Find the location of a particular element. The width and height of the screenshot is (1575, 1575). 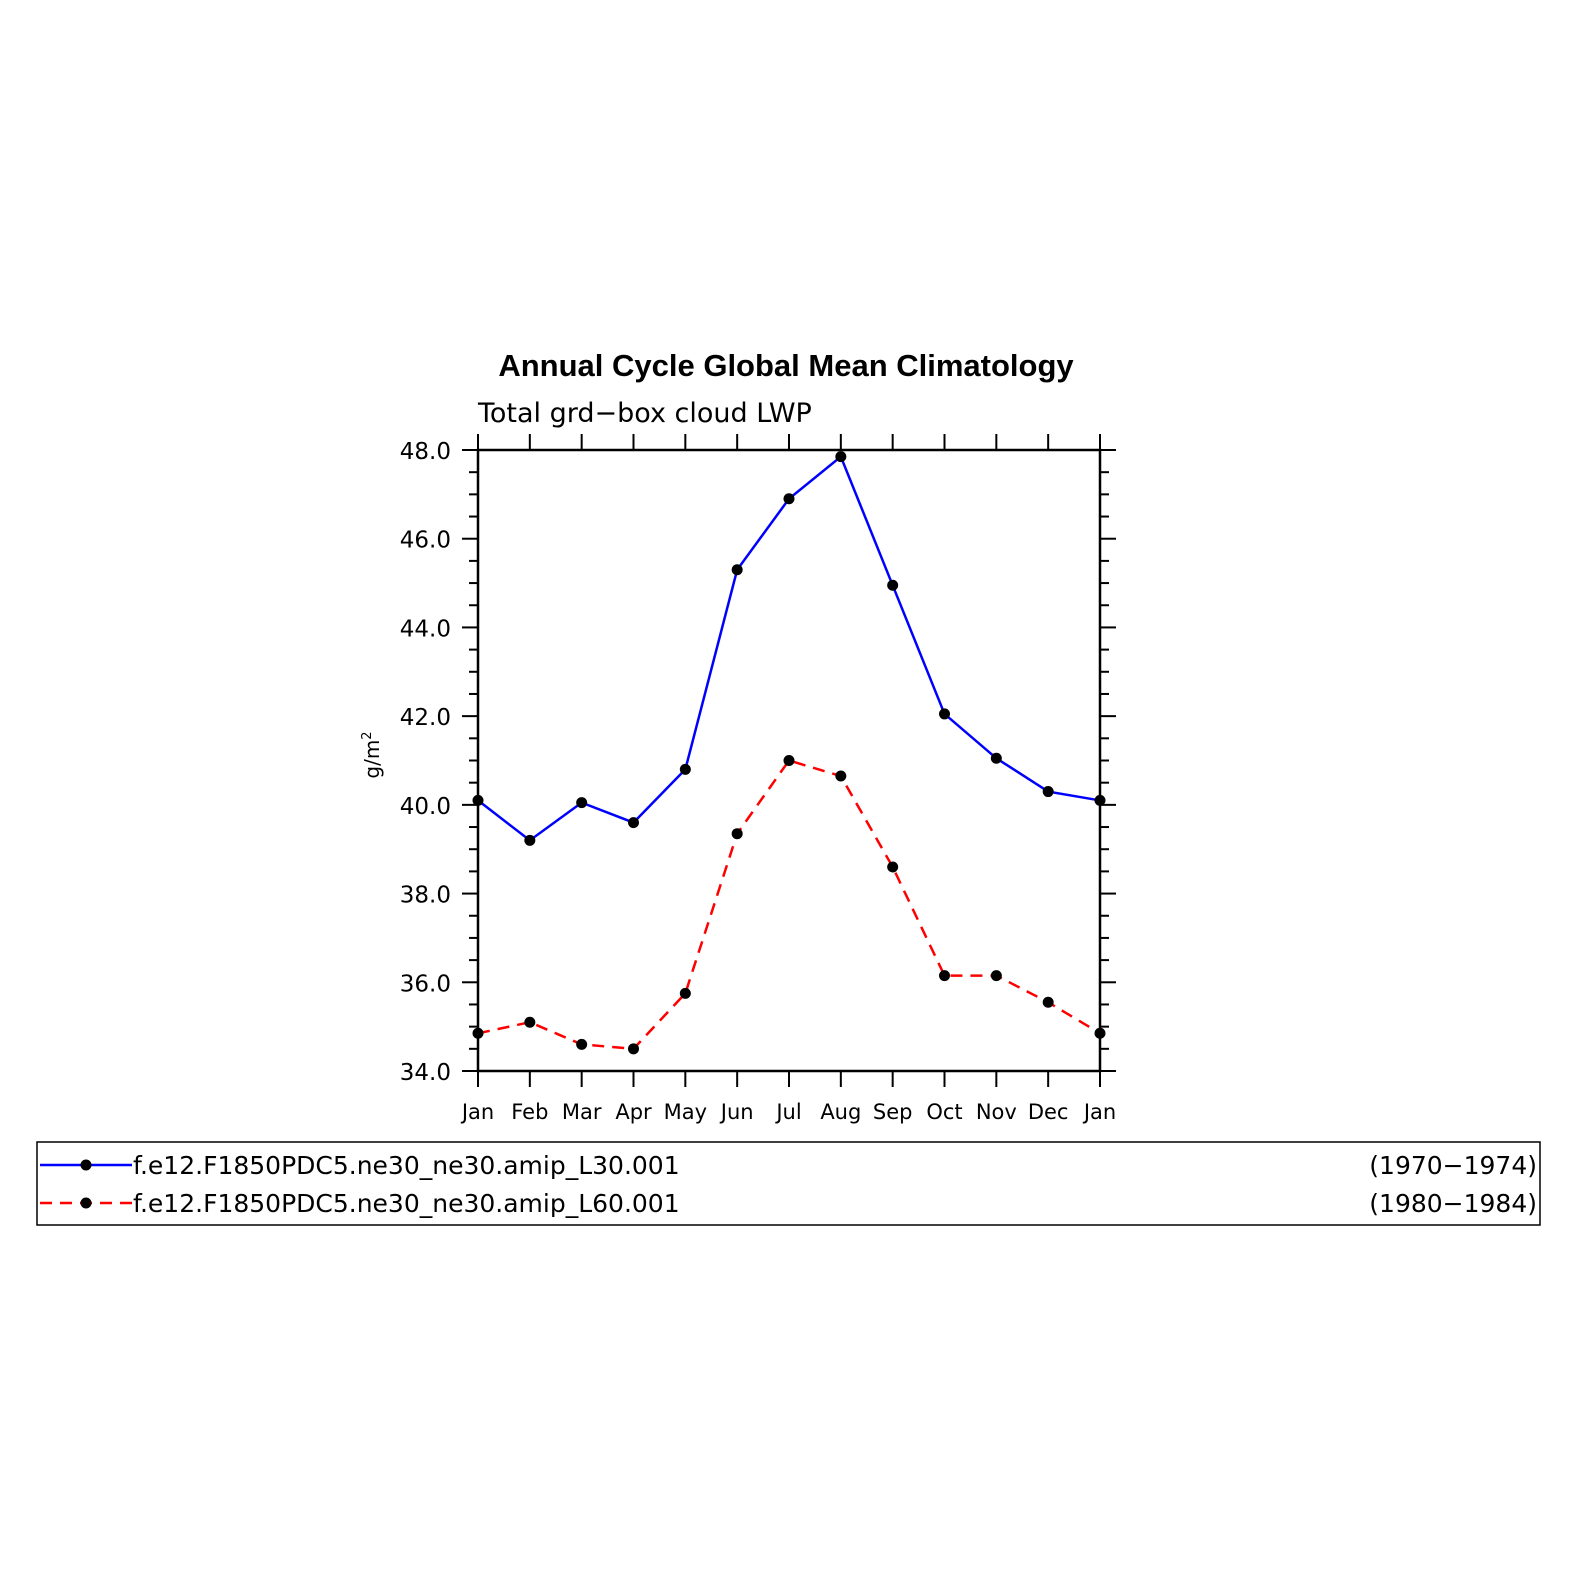

y-tick-label: 48.0 is located at coordinates (425, 452).